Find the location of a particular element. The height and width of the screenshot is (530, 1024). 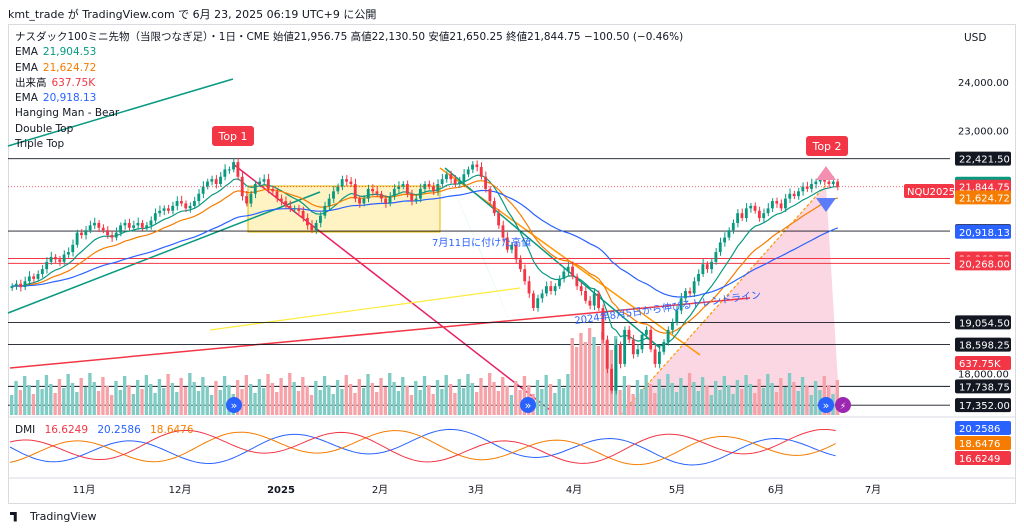

price-label: 19,054.50 is located at coordinates (984, 323).